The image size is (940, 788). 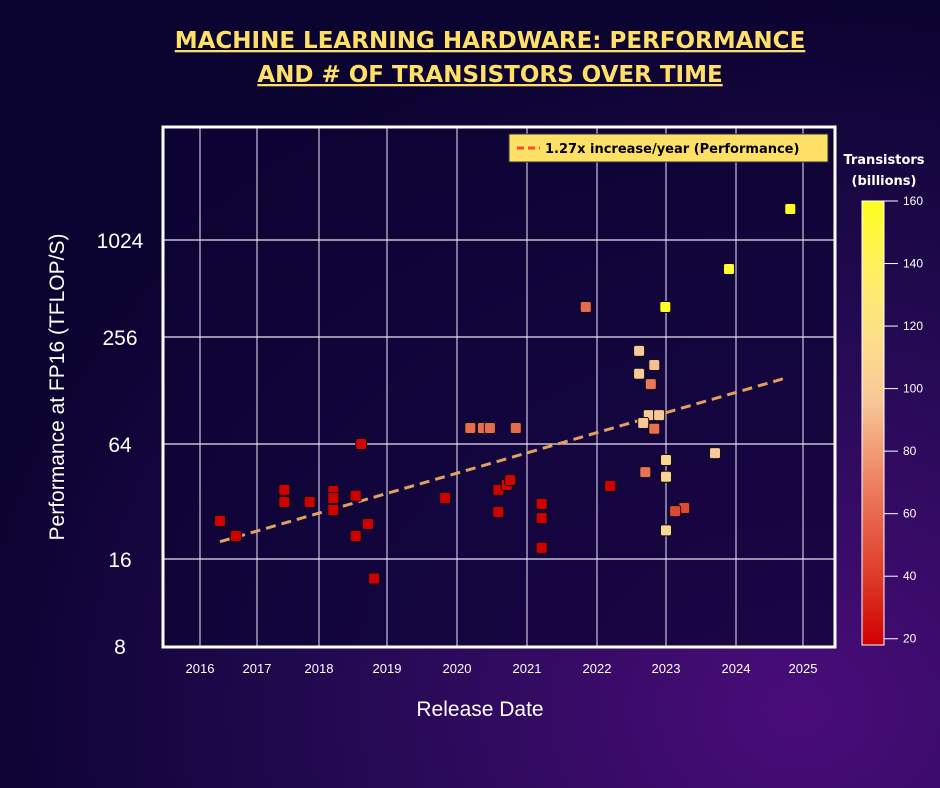 I want to click on colorbar-tick-label: 40, so click(x=910, y=576).